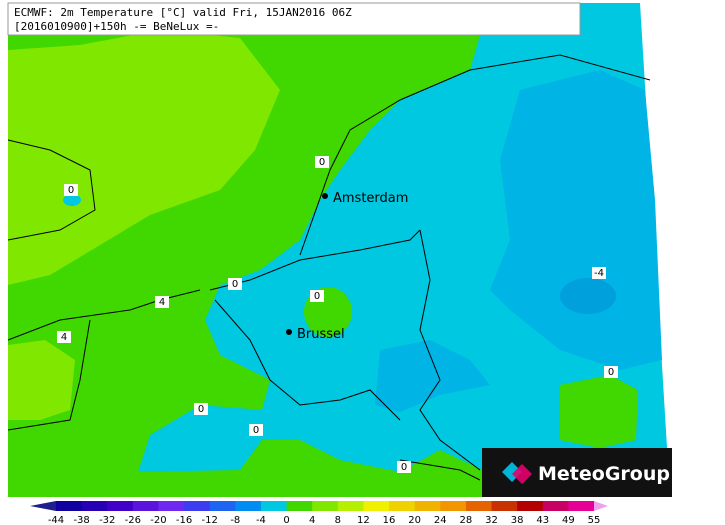 This screenshot has height=525, width=725. What do you see at coordinates (588, 296) in the screenshot?
I see `coldest-area` at bounding box center [588, 296].